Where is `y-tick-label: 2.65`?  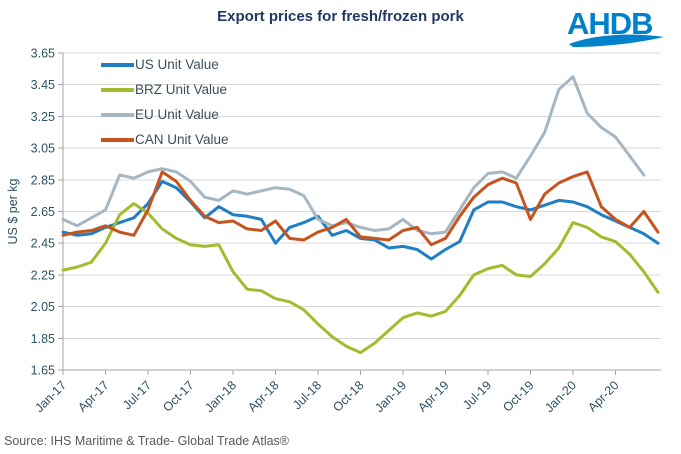
y-tick-label: 2.65 is located at coordinates (43, 212).